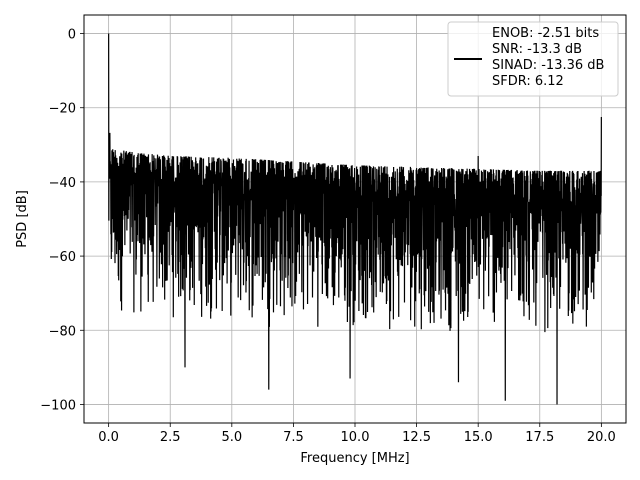  I want to click on x-tick-label: 2.5, so click(170, 437).